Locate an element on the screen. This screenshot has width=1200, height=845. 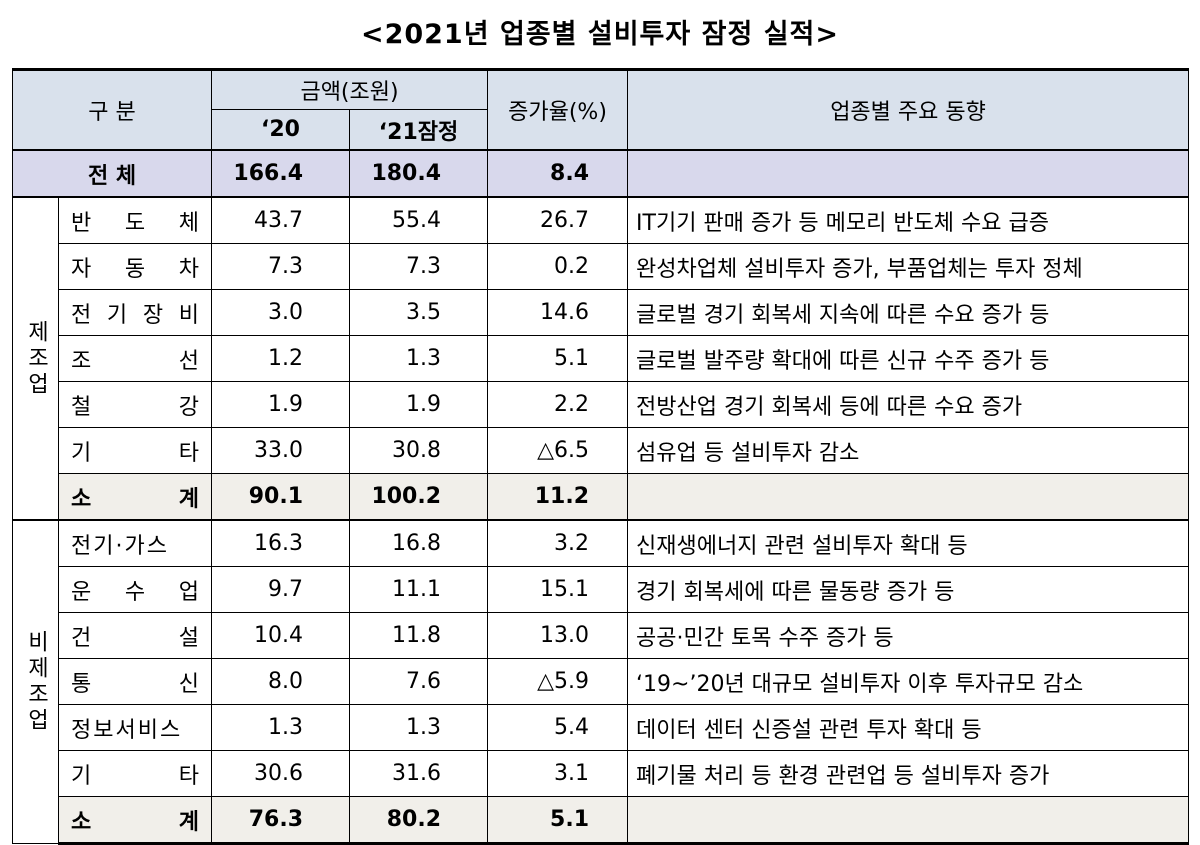
name-char: 전 is located at coordinates (81, 315).